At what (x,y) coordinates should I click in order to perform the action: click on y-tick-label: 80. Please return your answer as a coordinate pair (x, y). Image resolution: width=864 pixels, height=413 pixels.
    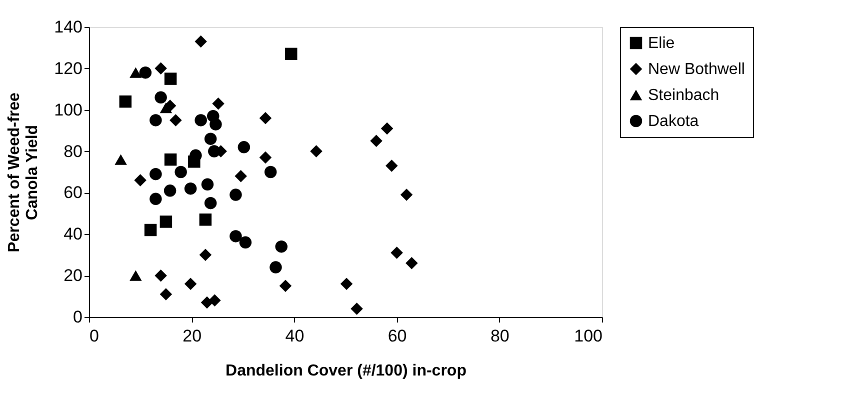
    Looking at the image, I should click on (73, 151).